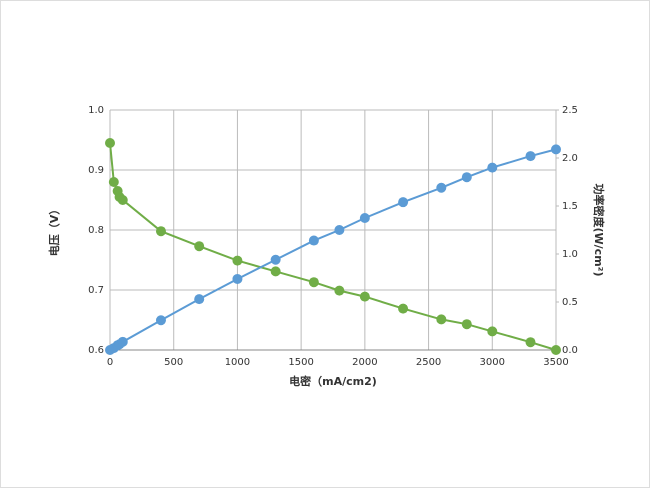 Image resolution: width=650 pixels, height=488 pixels. Describe the element at coordinates (570, 206) in the screenshot. I see `y2-tick-label: 1.5` at that location.